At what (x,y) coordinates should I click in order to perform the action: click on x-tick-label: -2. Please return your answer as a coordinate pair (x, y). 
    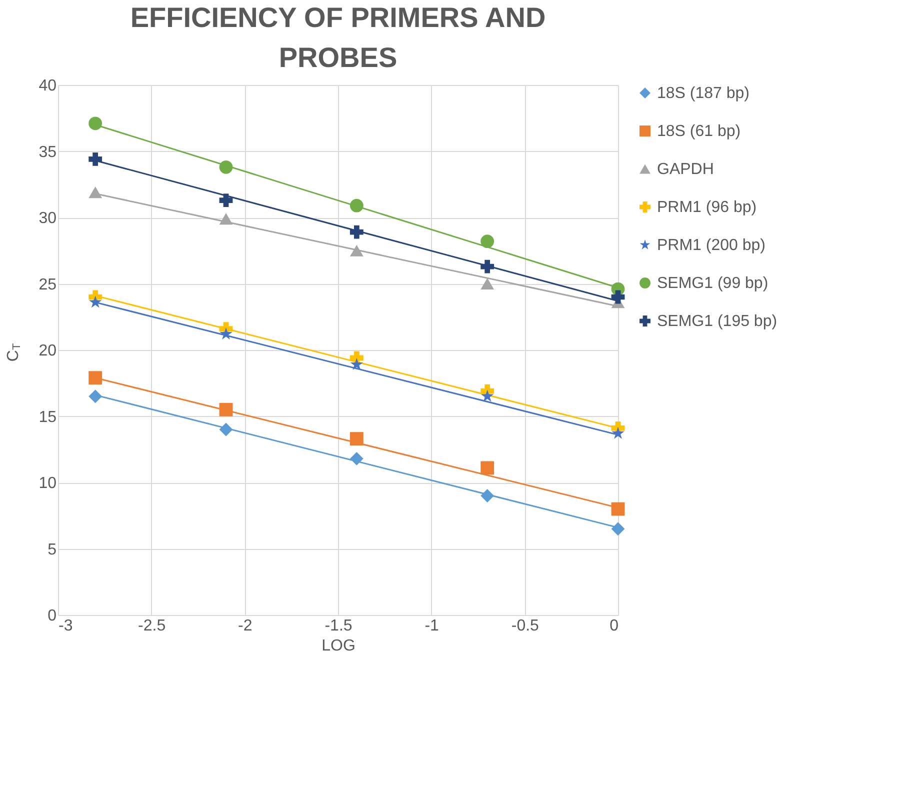
    Looking at the image, I should click on (245, 626).